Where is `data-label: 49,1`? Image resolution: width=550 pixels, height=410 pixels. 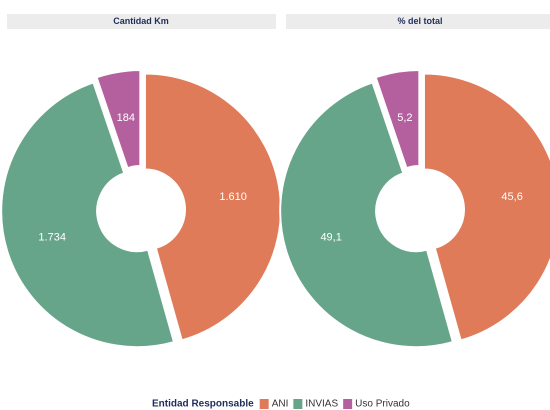
data-label: 49,1 is located at coordinates (330, 237).